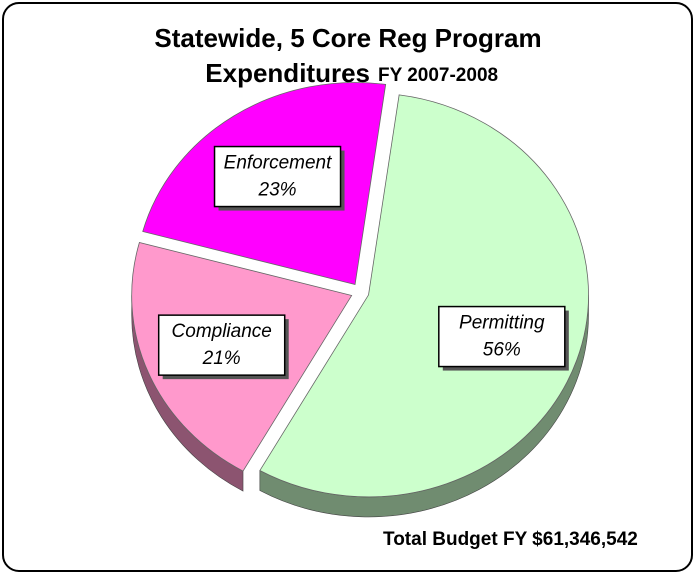 This screenshot has height=575, width=696. Describe the element at coordinates (277, 190) in the screenshot. I see `label-value: 23%` at that location.